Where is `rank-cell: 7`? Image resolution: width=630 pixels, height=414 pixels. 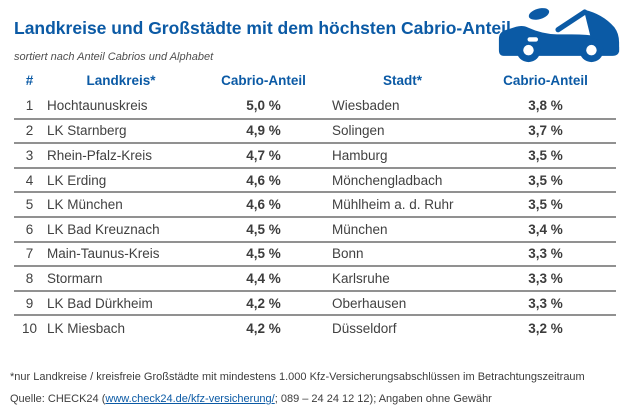
rank-cell: 7 is located at coordinates (29, 254).